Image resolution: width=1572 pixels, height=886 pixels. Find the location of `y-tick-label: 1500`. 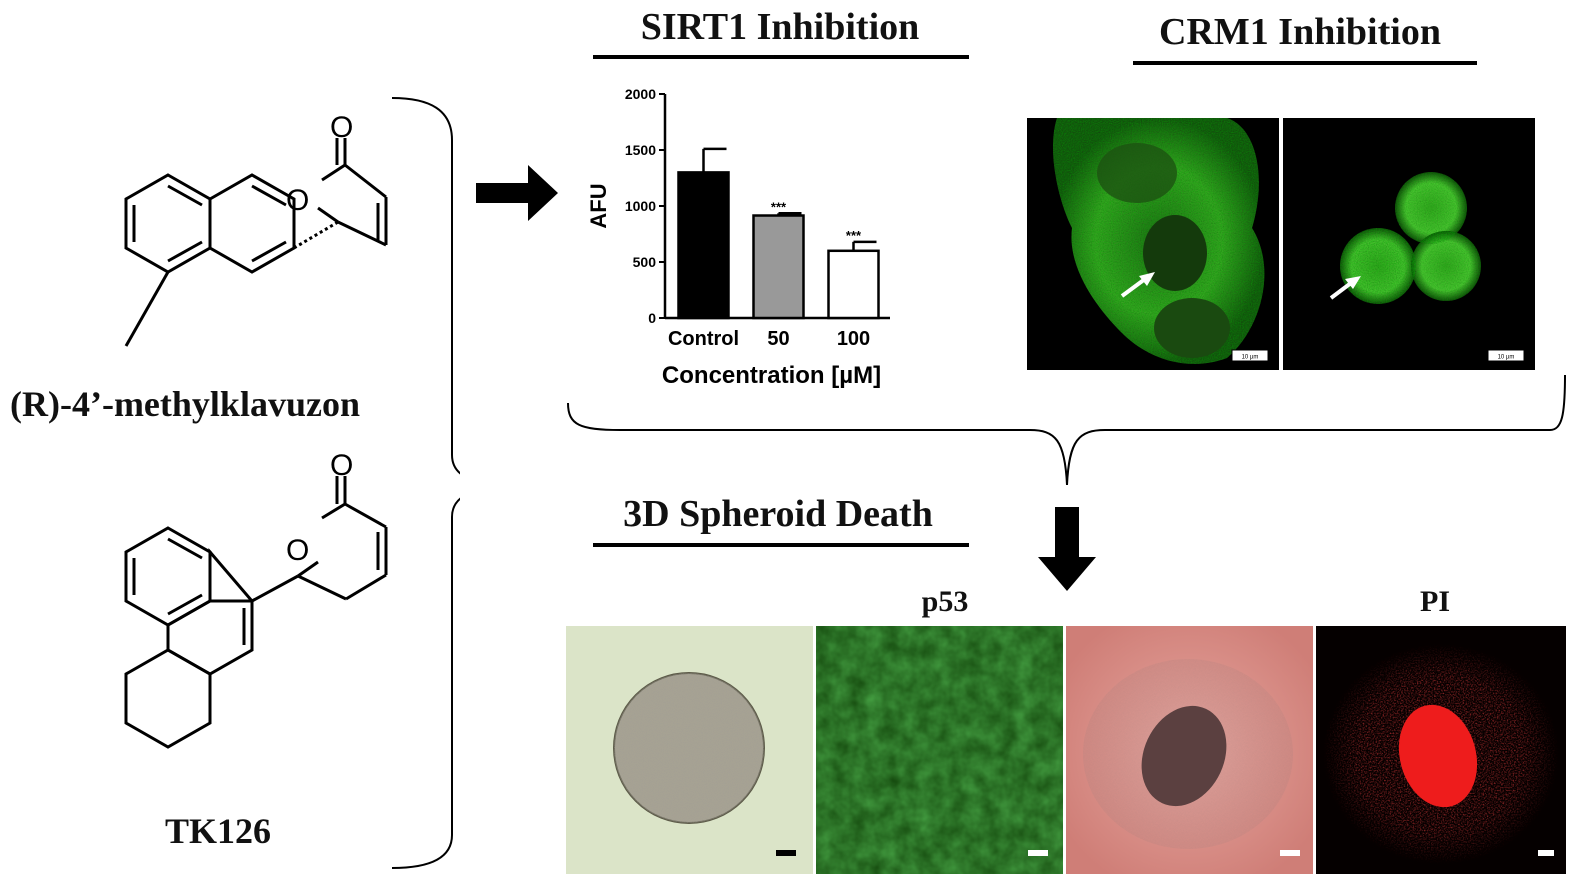

y-tick-label: 1500 is located at coordinates (640, 150).